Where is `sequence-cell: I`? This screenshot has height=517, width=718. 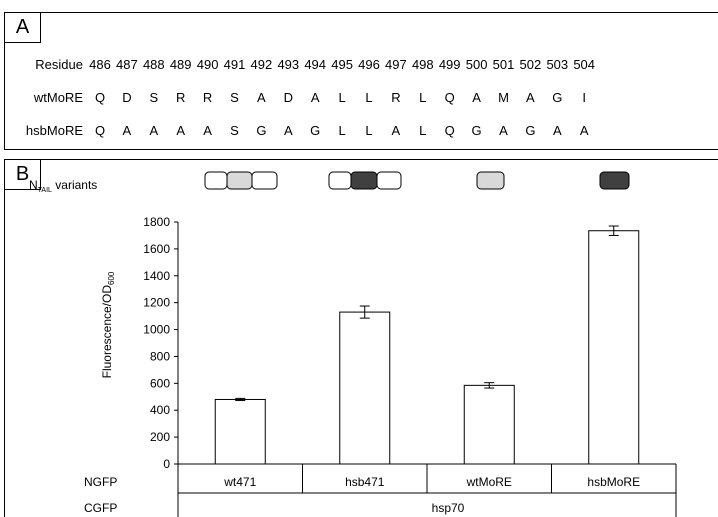
sequence-cell: I is located at coordinates (584, 97).